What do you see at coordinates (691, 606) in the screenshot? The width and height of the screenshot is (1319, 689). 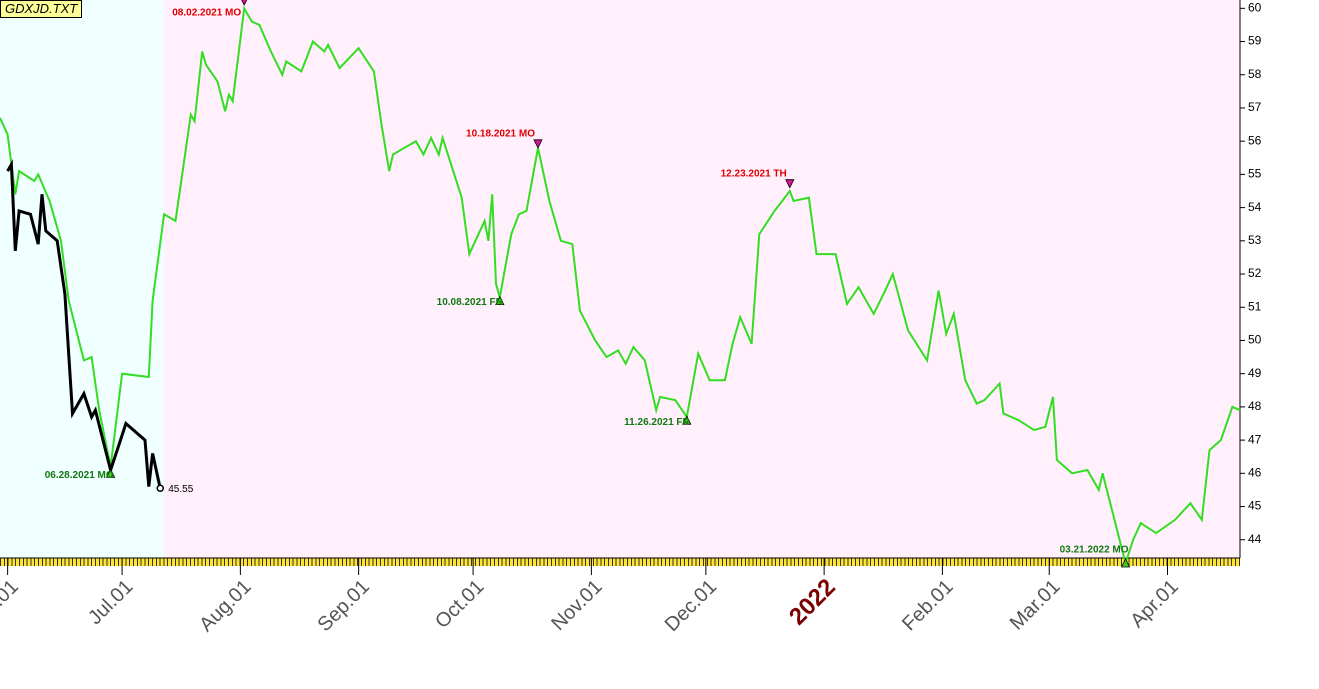 I see `x-tick-label: Dec.01` at bounding box center [691, 606].